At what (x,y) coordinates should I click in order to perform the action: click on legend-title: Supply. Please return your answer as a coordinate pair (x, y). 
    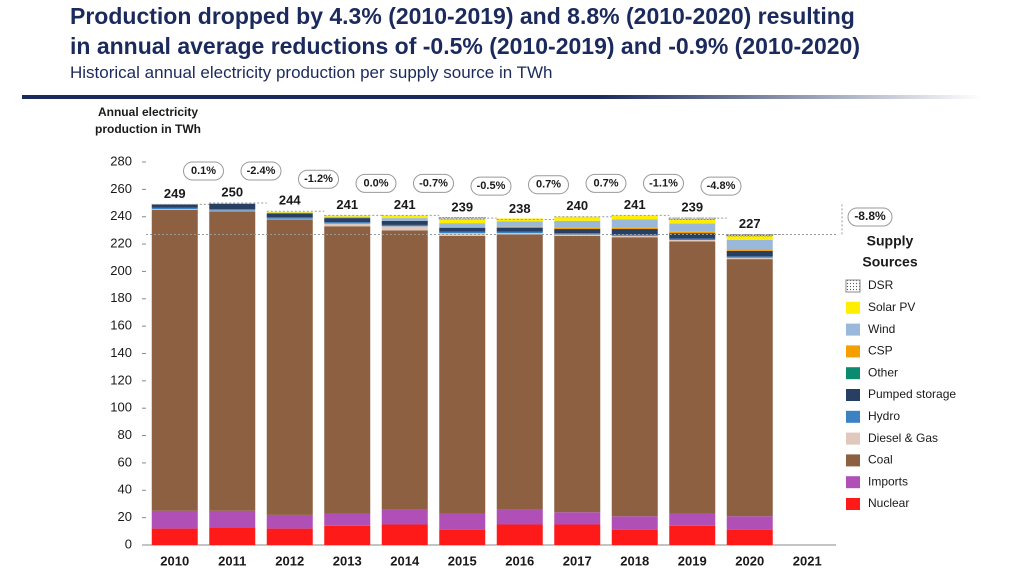
    Looking at the image, I should click on (890, 241).